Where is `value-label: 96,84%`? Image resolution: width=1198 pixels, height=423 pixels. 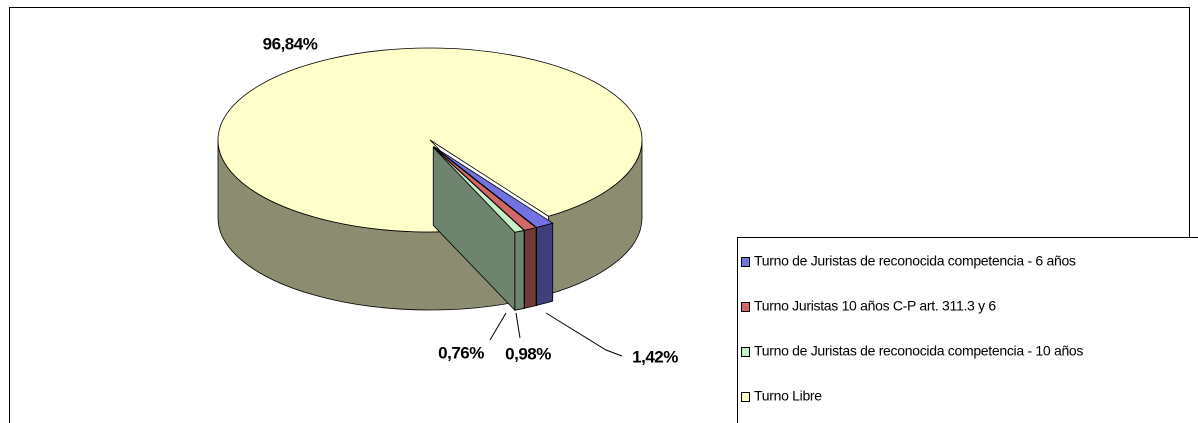
value-label: 96,84% is located at coordinates (290, 43).